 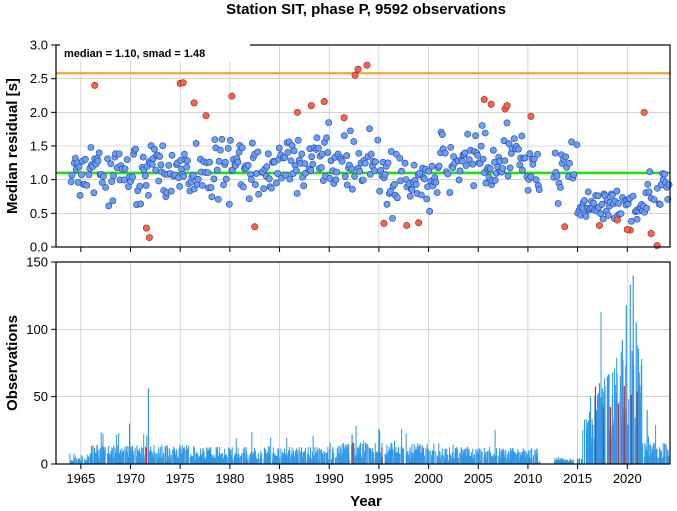 I want to click on x-tick-label: 1975, so click(x=180, y=478).